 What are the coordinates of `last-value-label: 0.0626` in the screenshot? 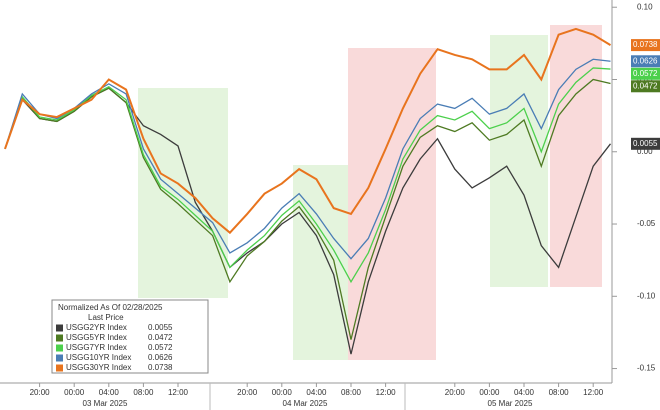 It's located at (645, 60).